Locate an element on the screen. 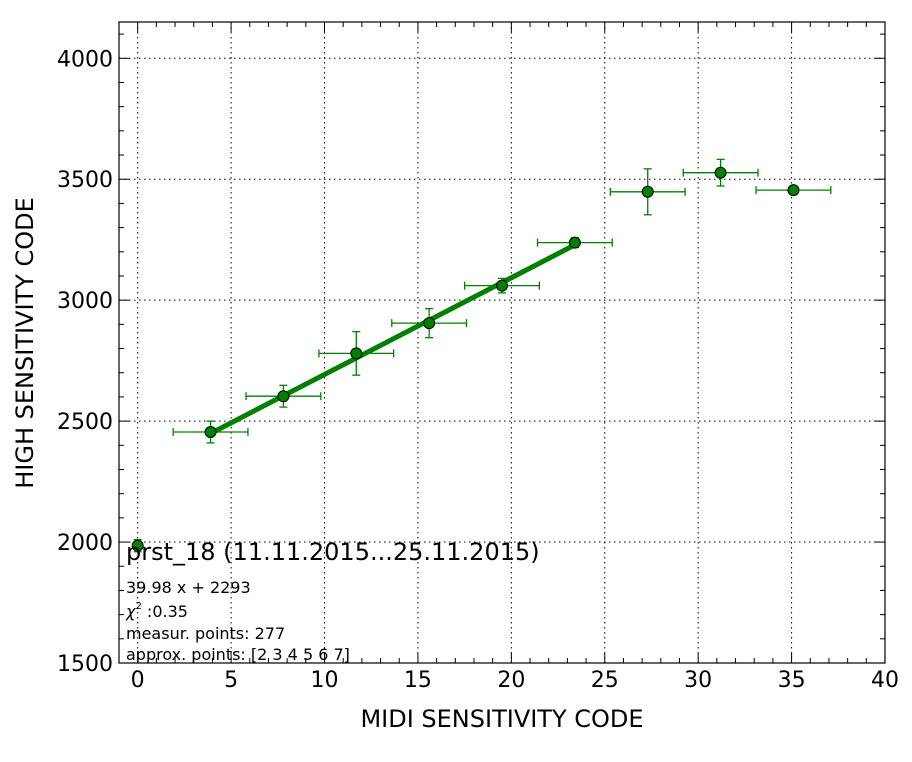 This screenshot has width=912, height=762. fit-line-group is located at coordinates (393, 339).